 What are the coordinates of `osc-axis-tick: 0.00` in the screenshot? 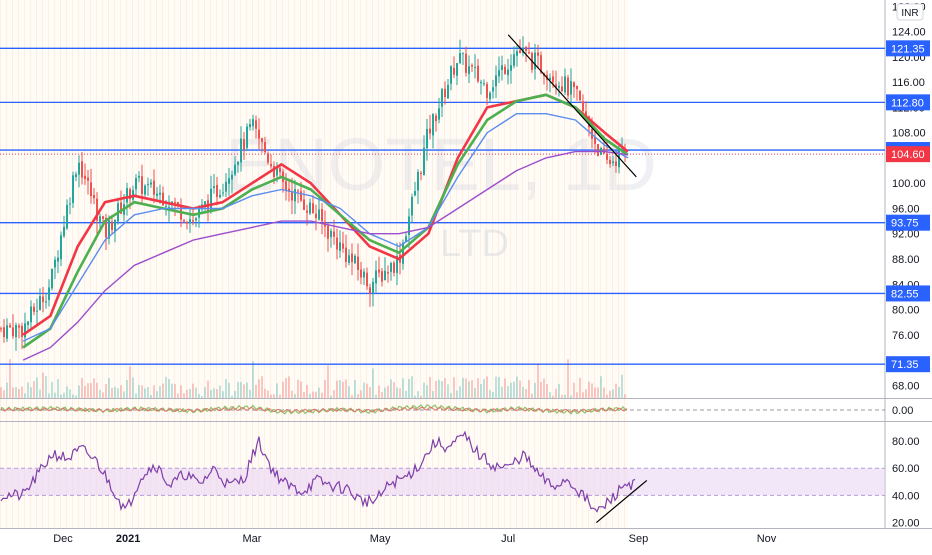 It's located at (902, 411).